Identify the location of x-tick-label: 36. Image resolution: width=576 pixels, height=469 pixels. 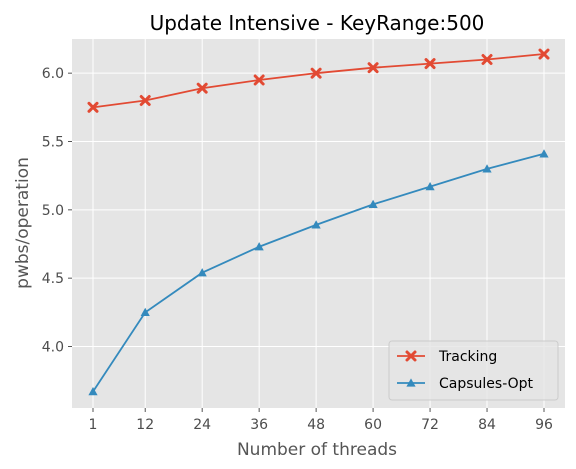
(259, 425).